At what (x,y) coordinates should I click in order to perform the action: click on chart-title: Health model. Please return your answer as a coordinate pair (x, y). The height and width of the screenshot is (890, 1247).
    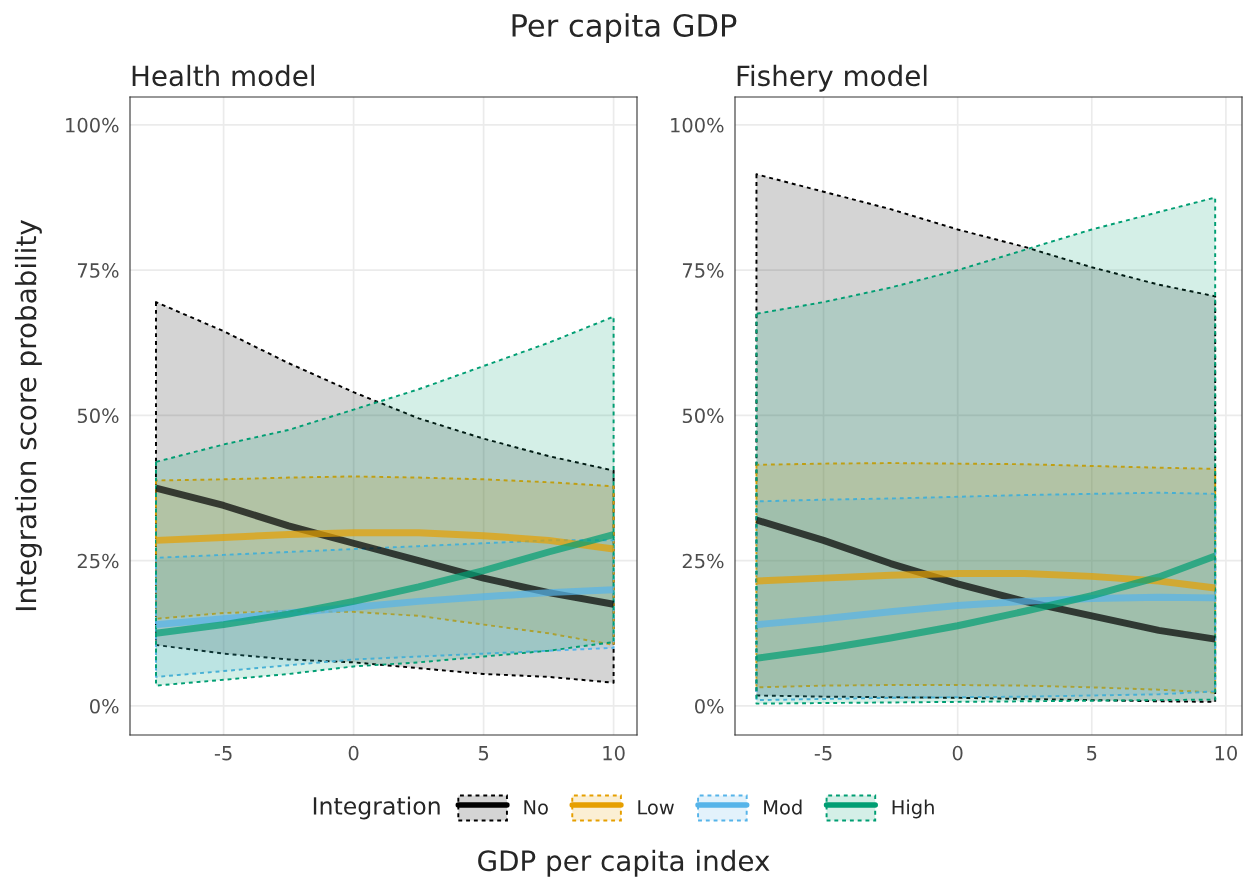
    Looking at the image, I should click on (223, 75).